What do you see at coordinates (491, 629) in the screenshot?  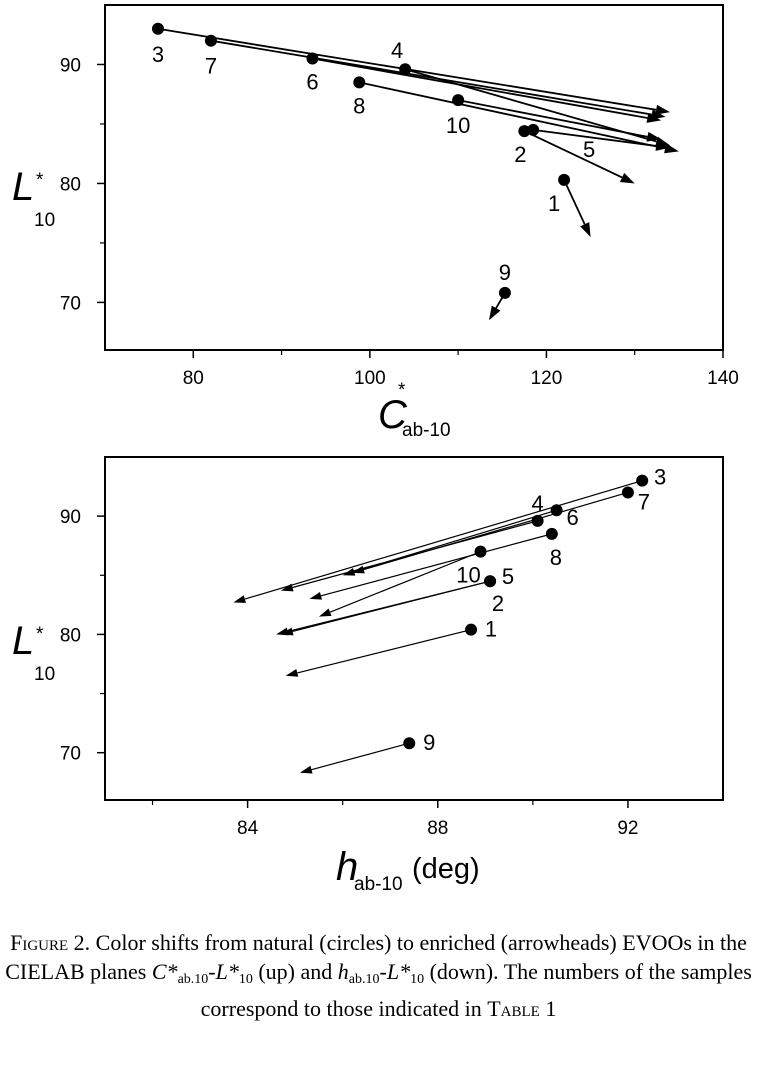 I see `bottom-point-label-1: 1` at bounding box center [491, 629].